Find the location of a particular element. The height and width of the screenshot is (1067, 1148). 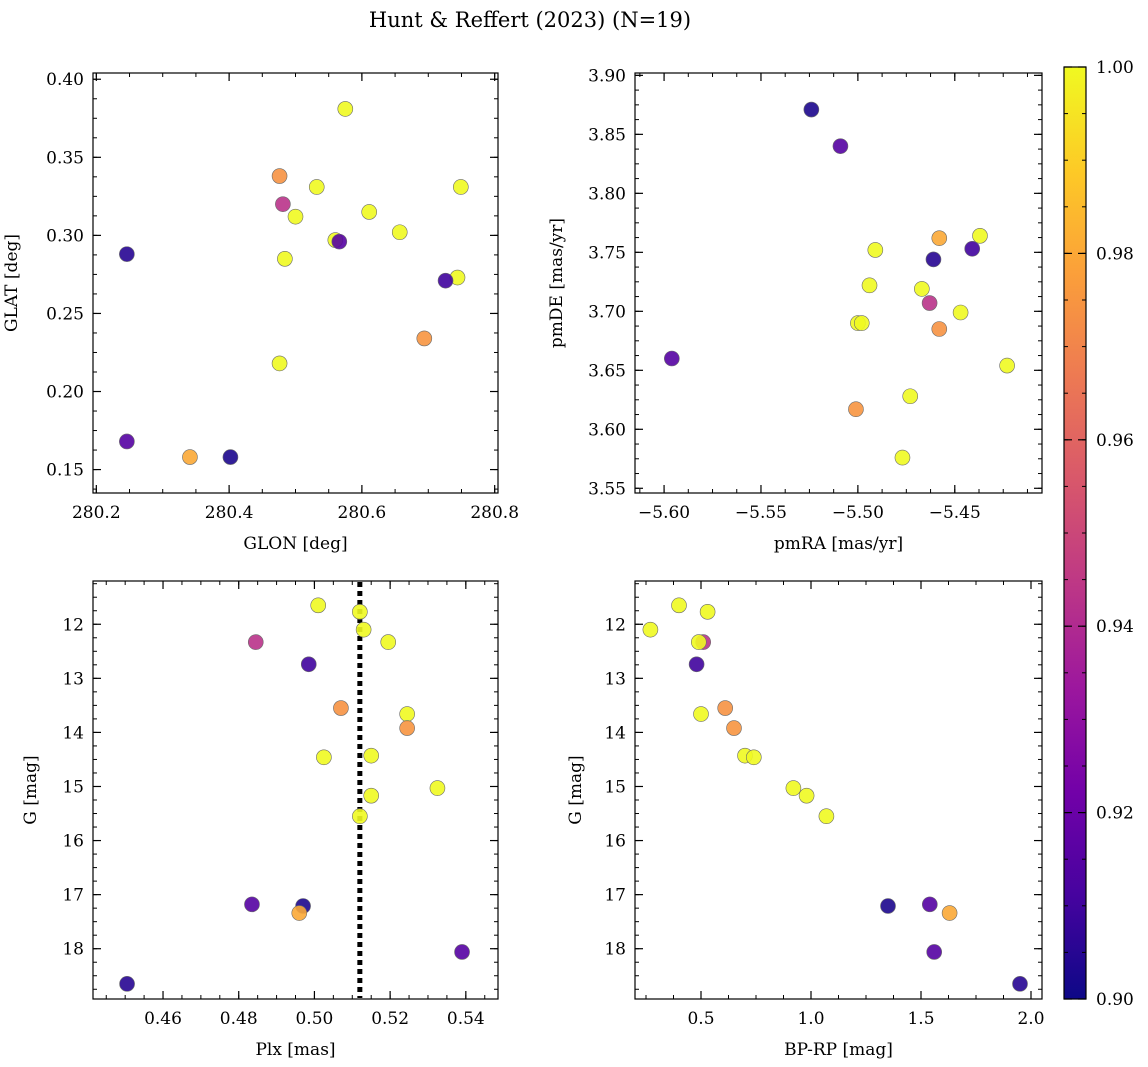

x-tick-label: −5.55 is located at coordinates (761, 513).